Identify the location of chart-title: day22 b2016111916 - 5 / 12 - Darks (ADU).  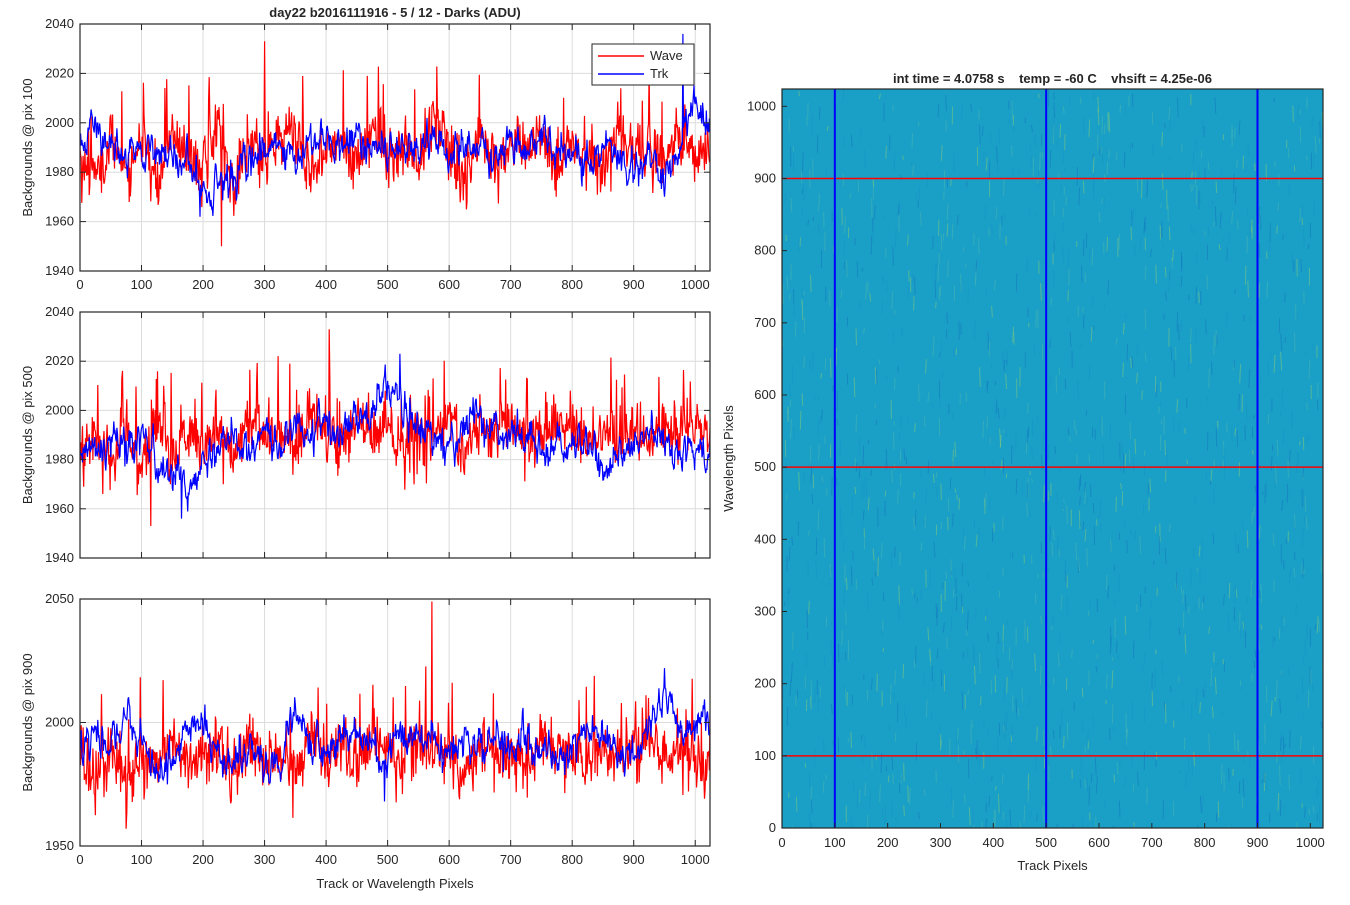
(394, 12).